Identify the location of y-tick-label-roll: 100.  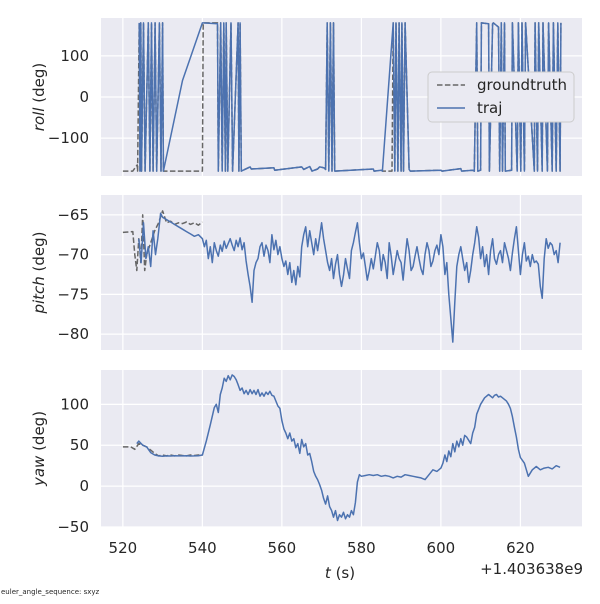
(74, 56).